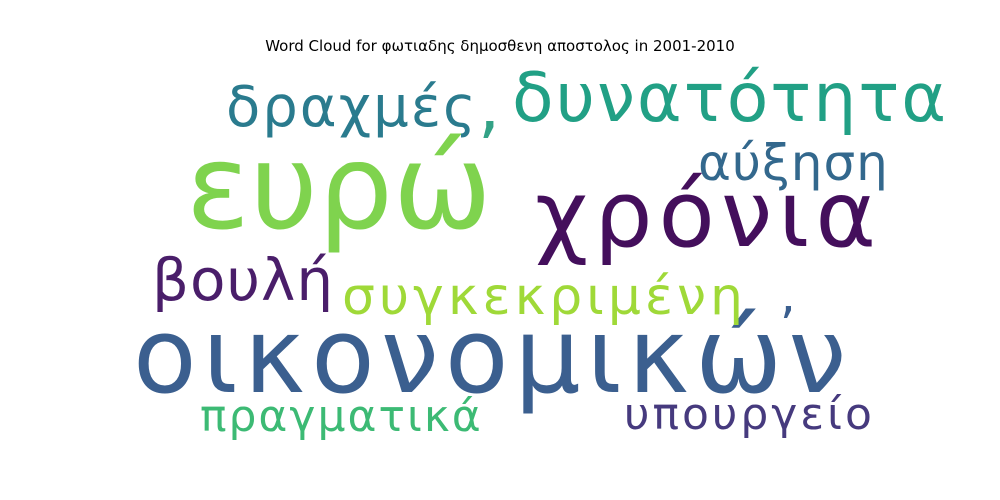 This screenshot has height=500, width=1000. What do you see at coordinates (243, 280) in the screenshot?
I see `word-8: βουλή` at bounding box center [243, 280].